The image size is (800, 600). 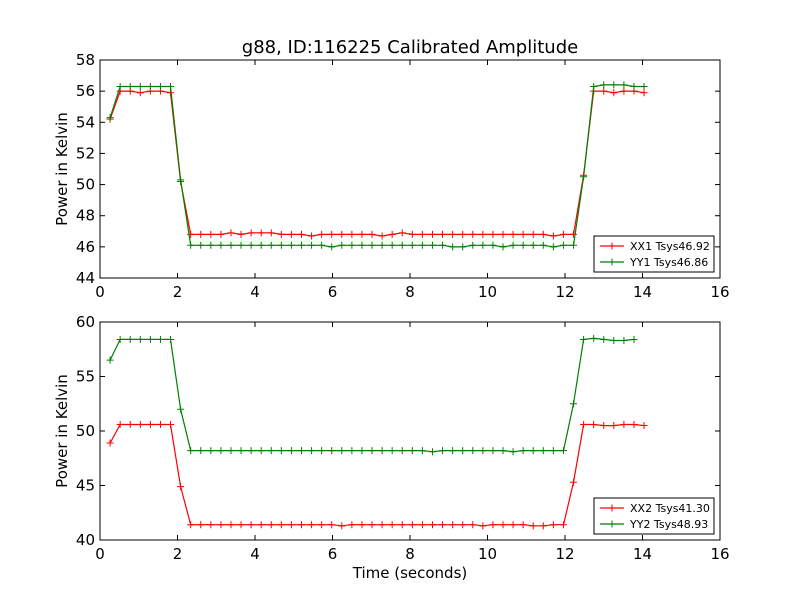 What do you see at coordinates (85, 60) in the screenshot?
I see `y-tick-label: 58` at bounding box center [85, 60].